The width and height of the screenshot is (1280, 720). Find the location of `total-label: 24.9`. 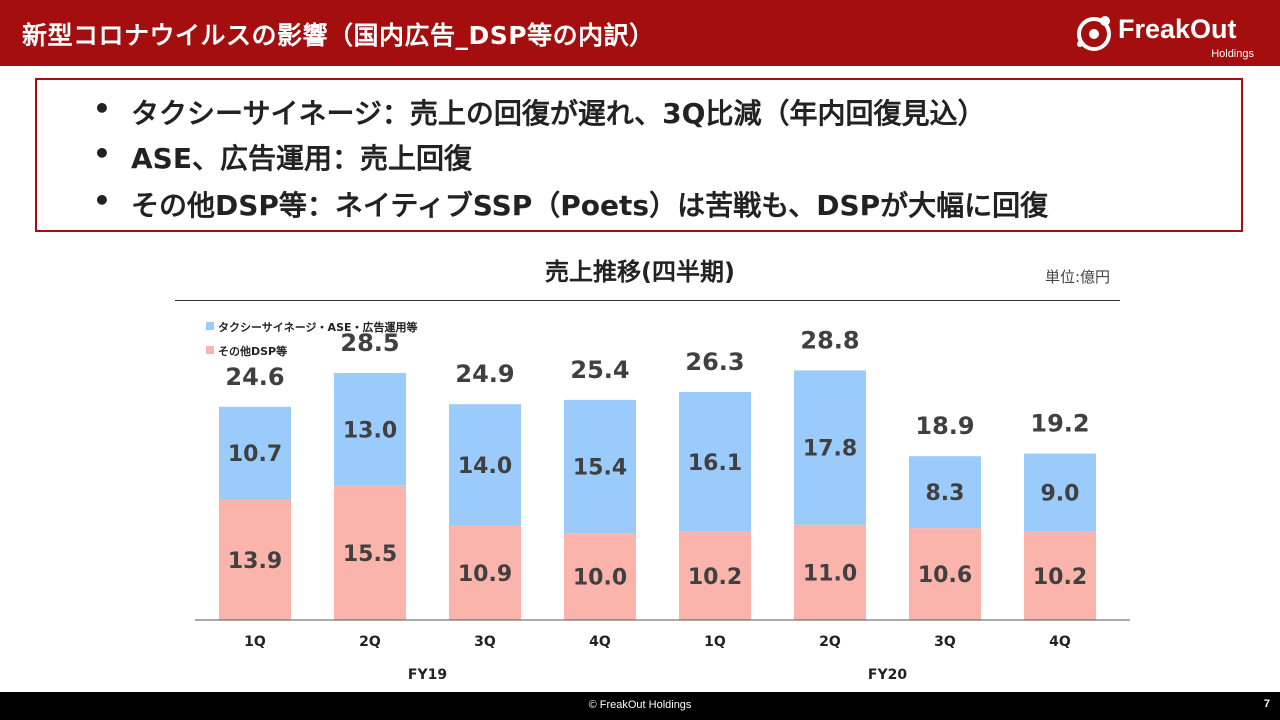

total-label: 24.9 is located at coordinates (484, 374).